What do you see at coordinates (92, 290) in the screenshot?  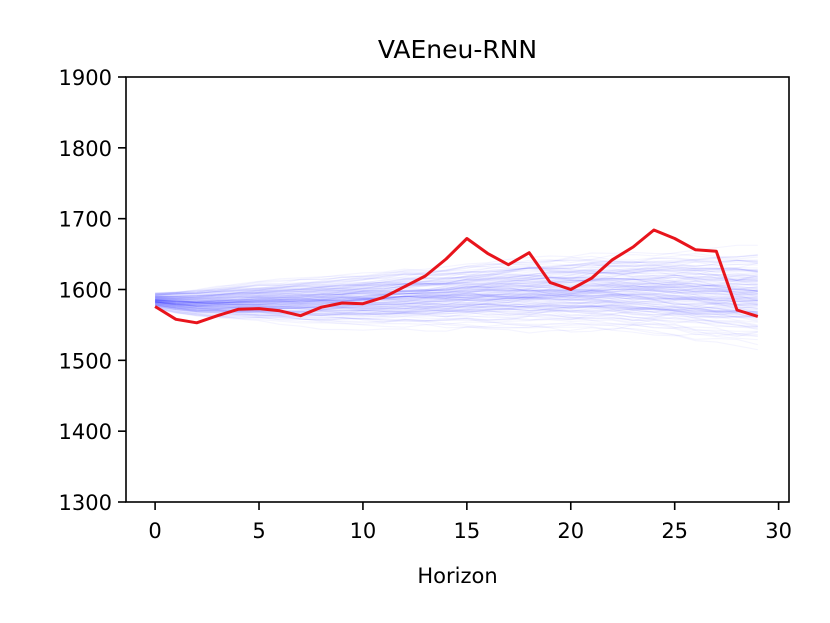 I see `y-axis: 1300 1400 1500 1600 1700 1800 1900` at bounding box center [92, 290].